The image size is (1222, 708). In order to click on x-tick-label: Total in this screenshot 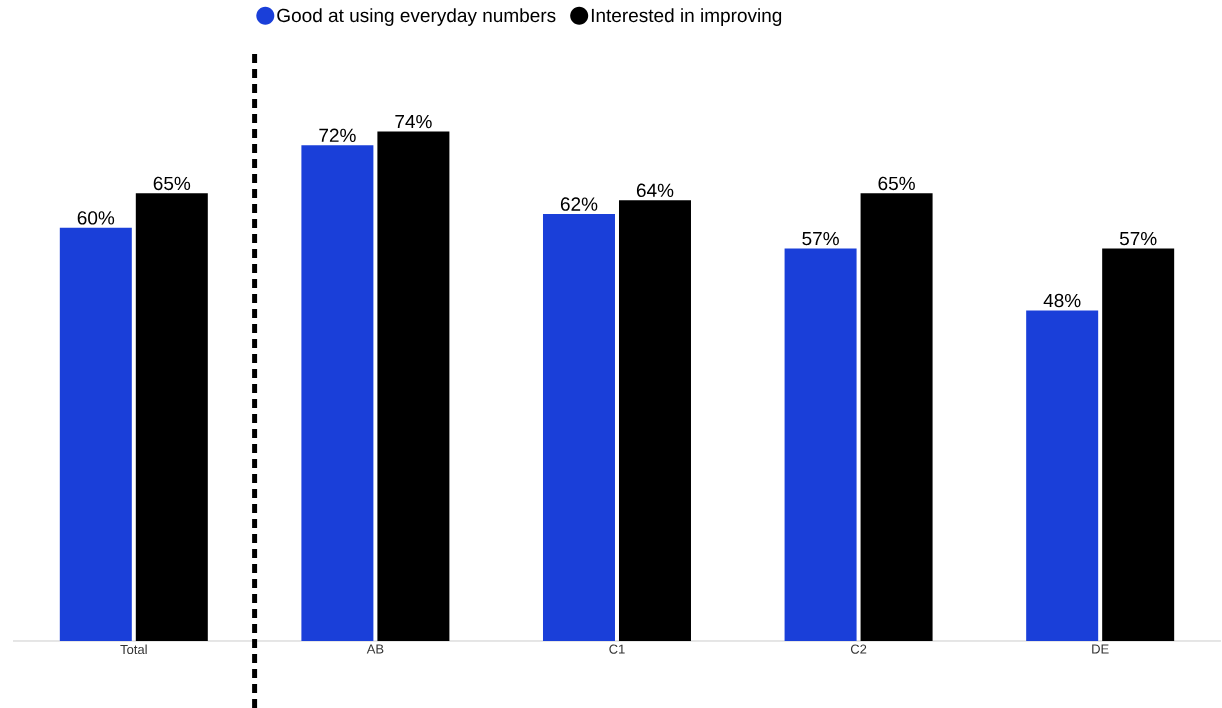, I will do `click(133, 649)`.